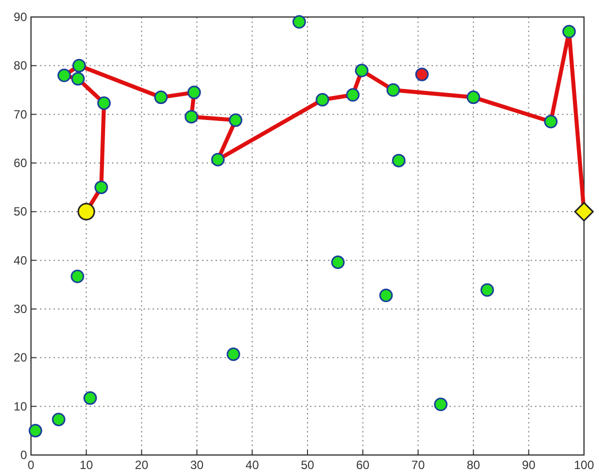 This screenshot has width=599, height=473. I want to click on y-tick-label: 70, so click(21, 114).